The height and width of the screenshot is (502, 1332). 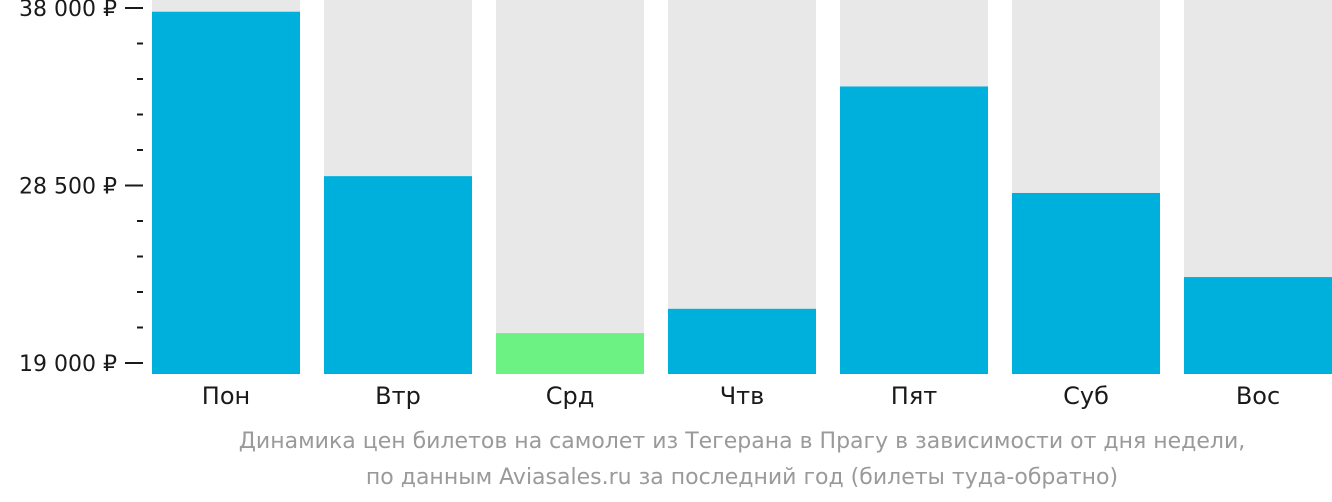 What do you see at coordinates (1086, 396) in the screenshot?
I see `x-tick-label: Суб` at bounding box center [1086, 396].